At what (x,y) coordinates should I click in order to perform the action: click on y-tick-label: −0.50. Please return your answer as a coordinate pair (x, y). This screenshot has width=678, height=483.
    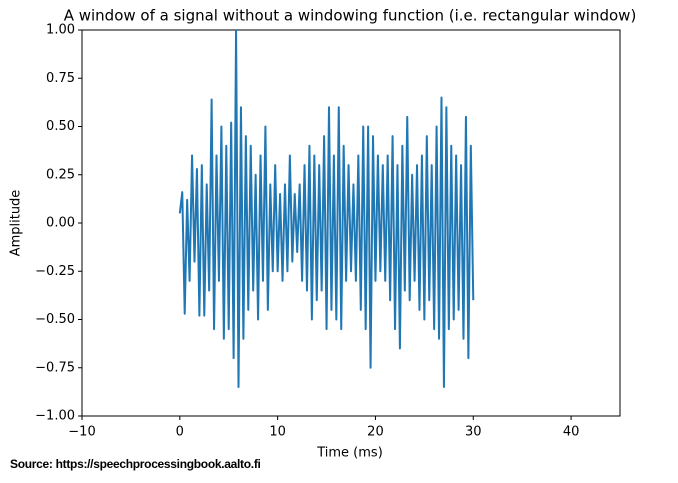
    Looking at the image, I should click on (55, 319).